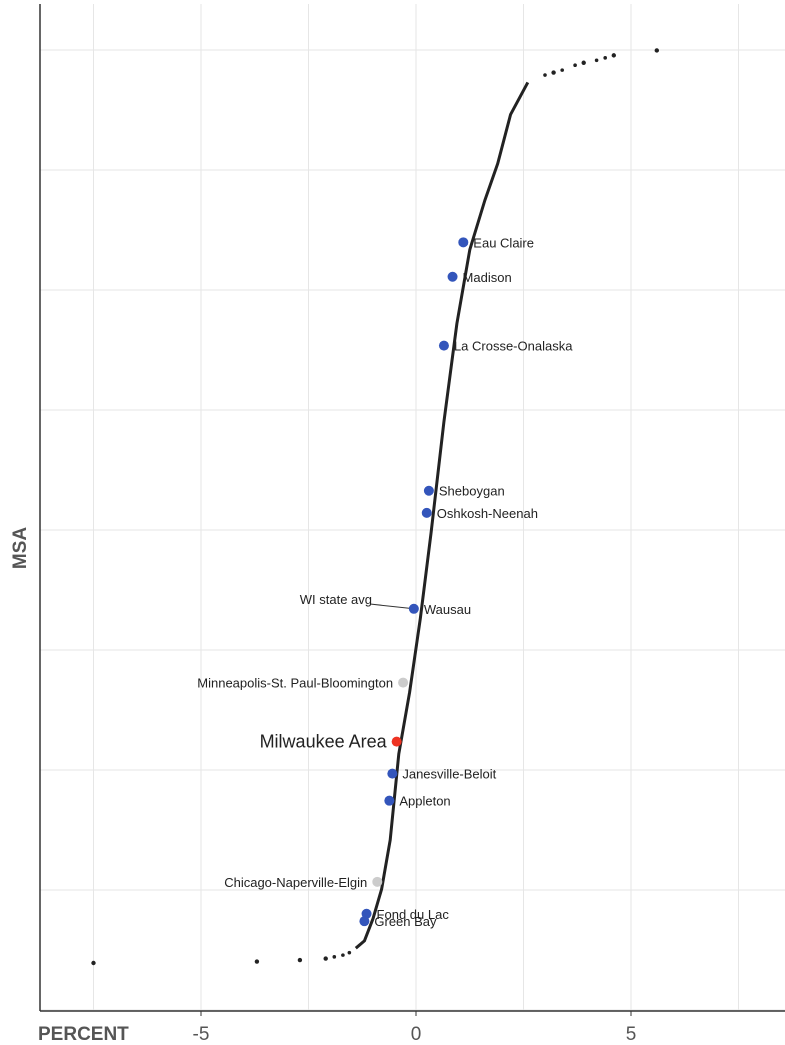 Image resolution: width=785 pixels, height=1045 pixels. I want to click on point-label: Chicago-Naperville-Elgin, so click(295, 882).